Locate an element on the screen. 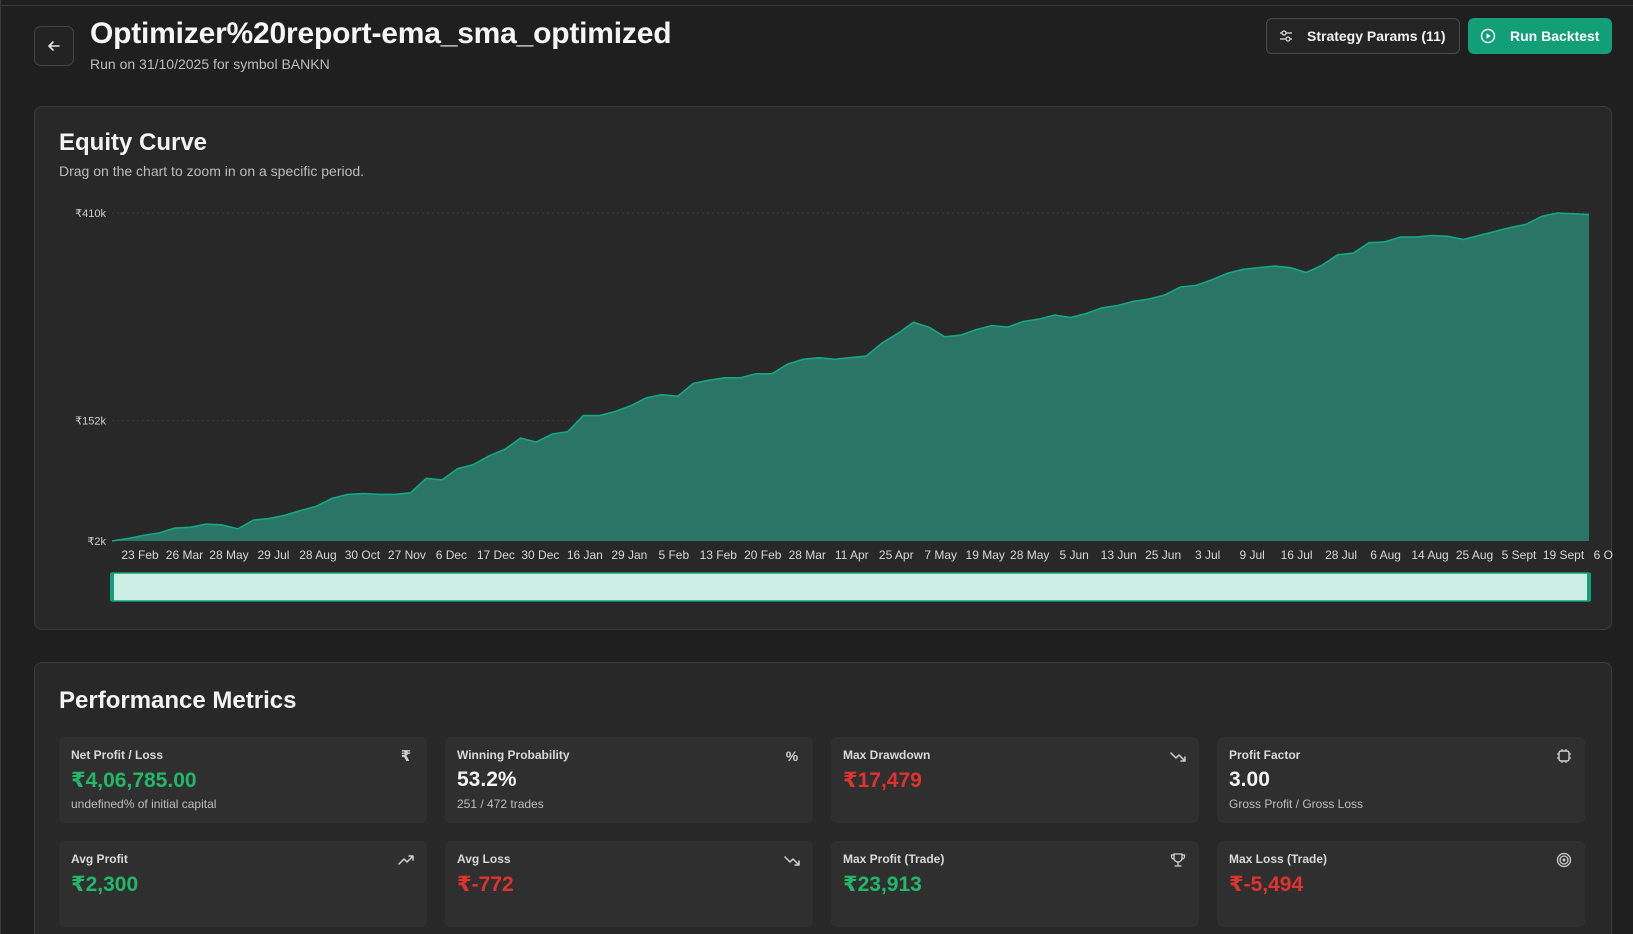  x-tick-label: 19 Sept is located at coordinates (1564, 555).